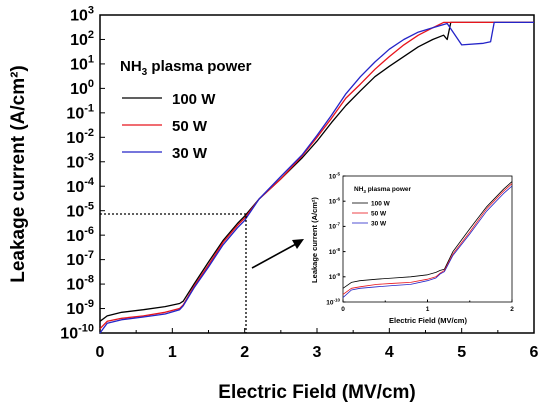 This screenshot has width=550, height=410. I want to click on main-legend-title-nh: NH, so click(131, 66).